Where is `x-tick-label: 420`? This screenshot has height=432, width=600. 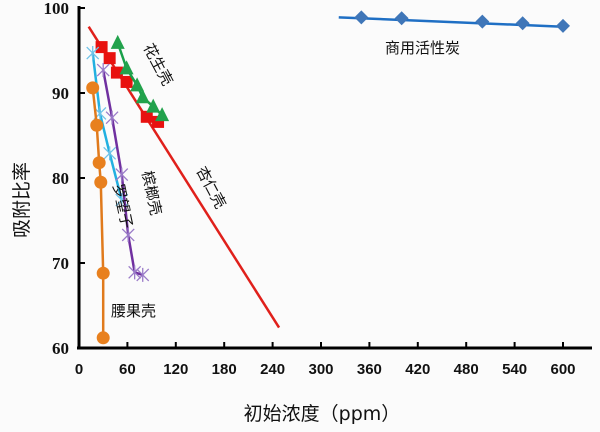
x-tick-label: 420 is located at coordinates (417, 369).